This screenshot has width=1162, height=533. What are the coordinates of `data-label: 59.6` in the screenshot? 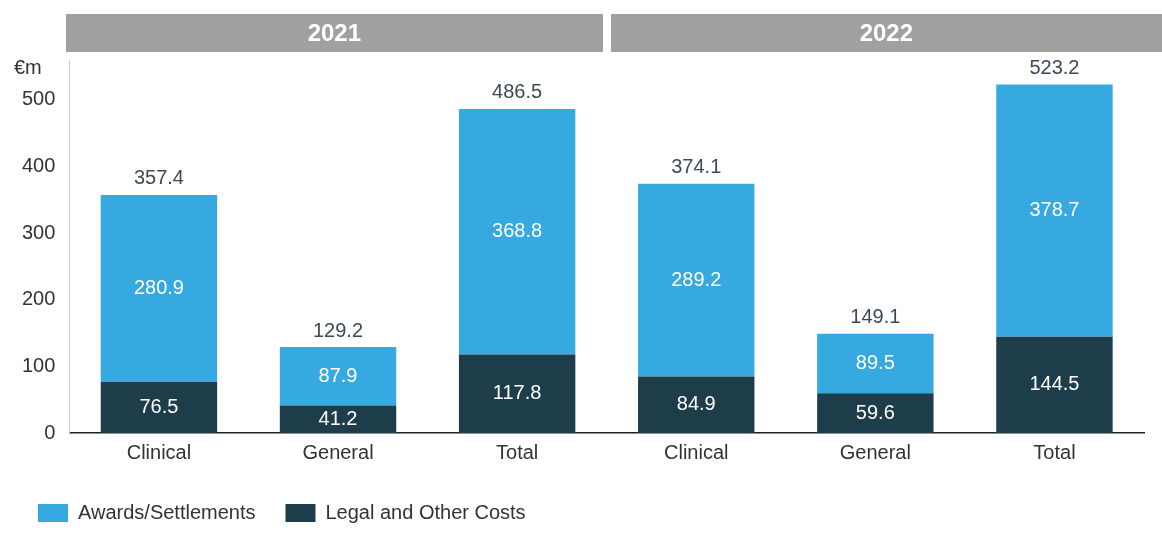 It's located at (875, 411).